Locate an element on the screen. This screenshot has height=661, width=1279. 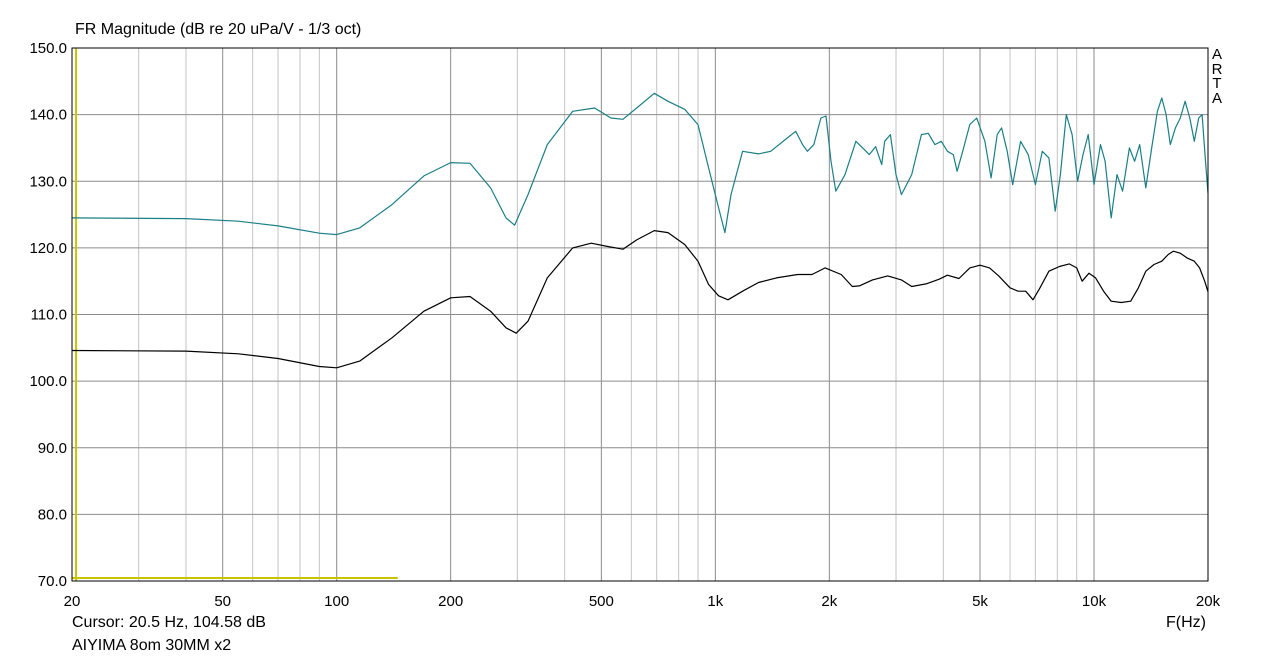
y-tick-label: 140.0 is located at coordinates (48, 115).